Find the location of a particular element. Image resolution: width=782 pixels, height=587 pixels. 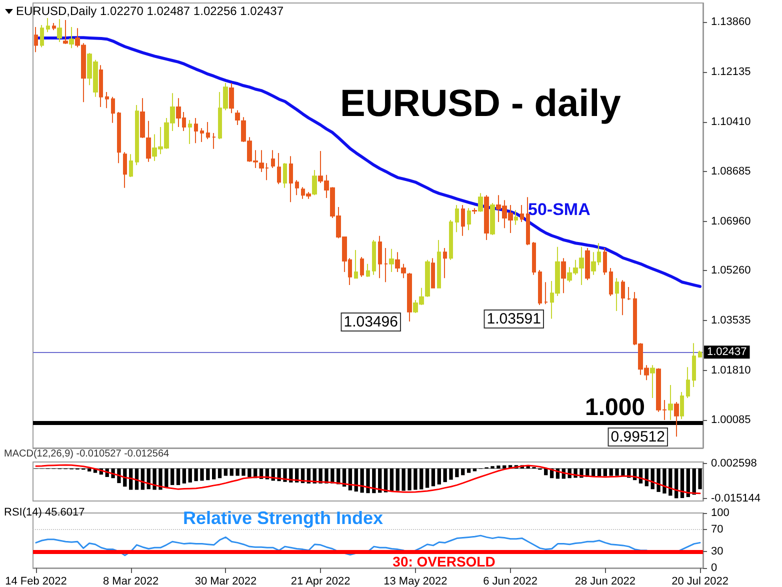

y-tick-label: 1.12135 is located at coordinates (731, 72).